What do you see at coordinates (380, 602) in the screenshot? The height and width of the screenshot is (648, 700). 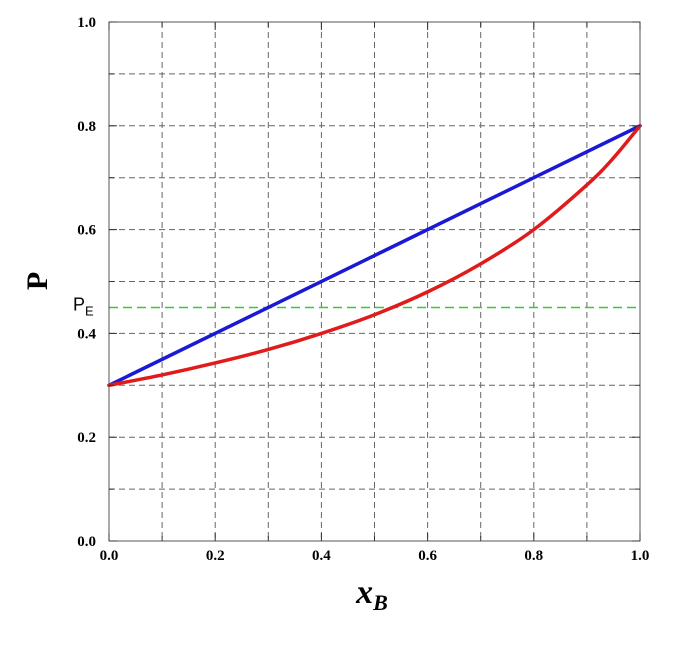 I see `x-axis-title-subscript: B` at bounding box center [380, 602].